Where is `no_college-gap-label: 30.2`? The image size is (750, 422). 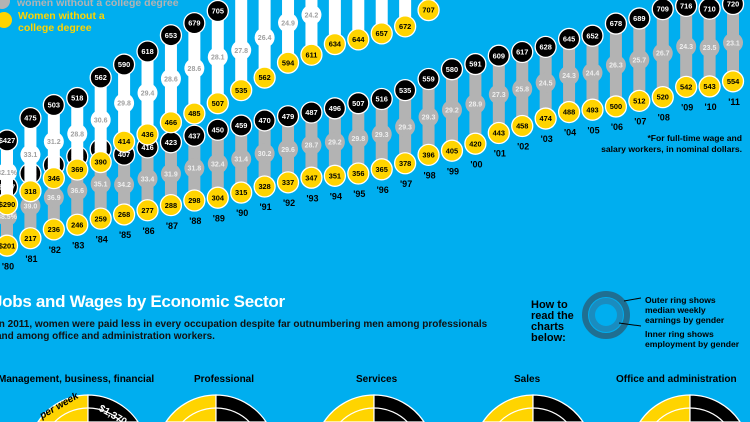
no_college-gap-label: 30.2 is located at coordinates (265, 154).